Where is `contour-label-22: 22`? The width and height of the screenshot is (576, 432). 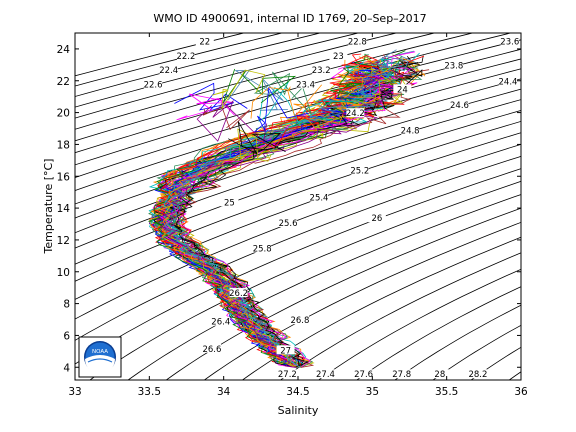 contour-label-22: 22 is located at coordinates (204, 43).